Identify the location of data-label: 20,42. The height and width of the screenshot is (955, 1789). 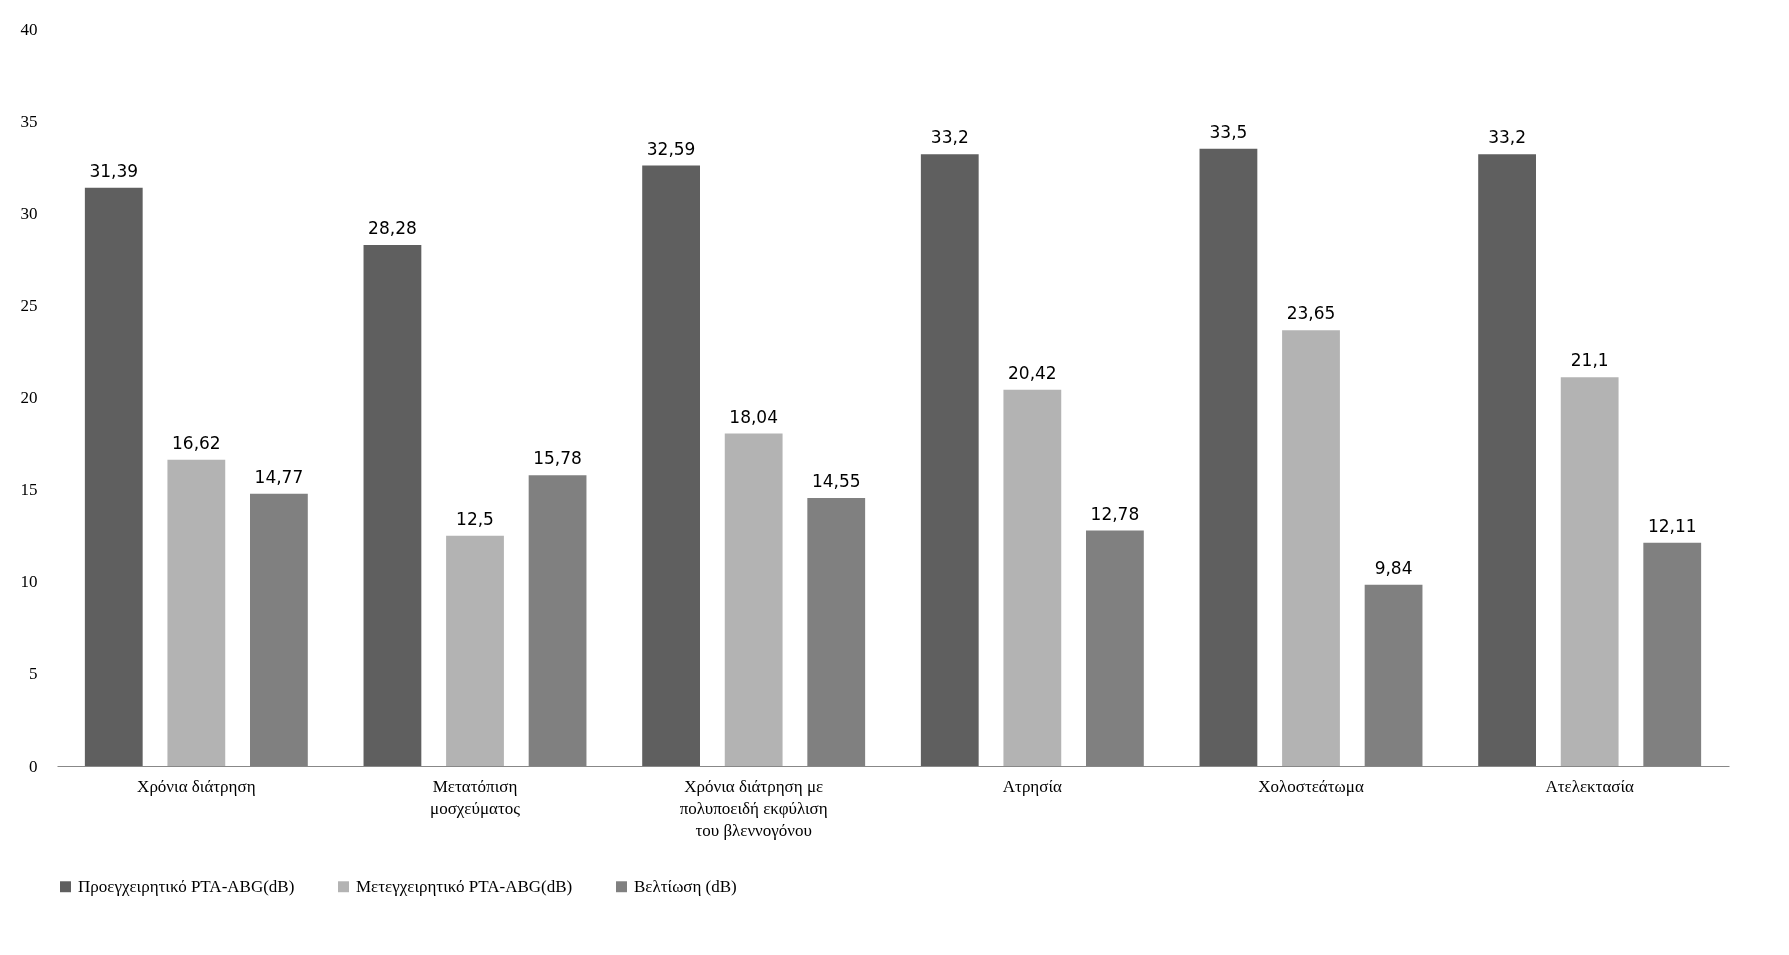
(1032, 372).